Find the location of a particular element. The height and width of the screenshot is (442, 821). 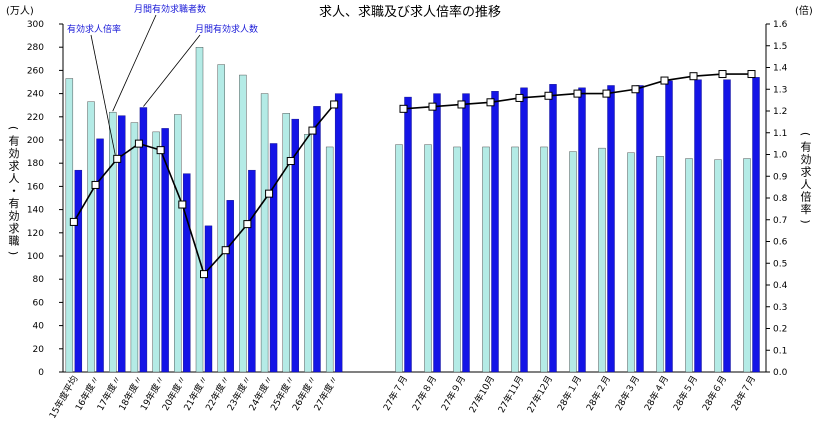

left-tick-label: 0 is located at coordinates (41, 373).